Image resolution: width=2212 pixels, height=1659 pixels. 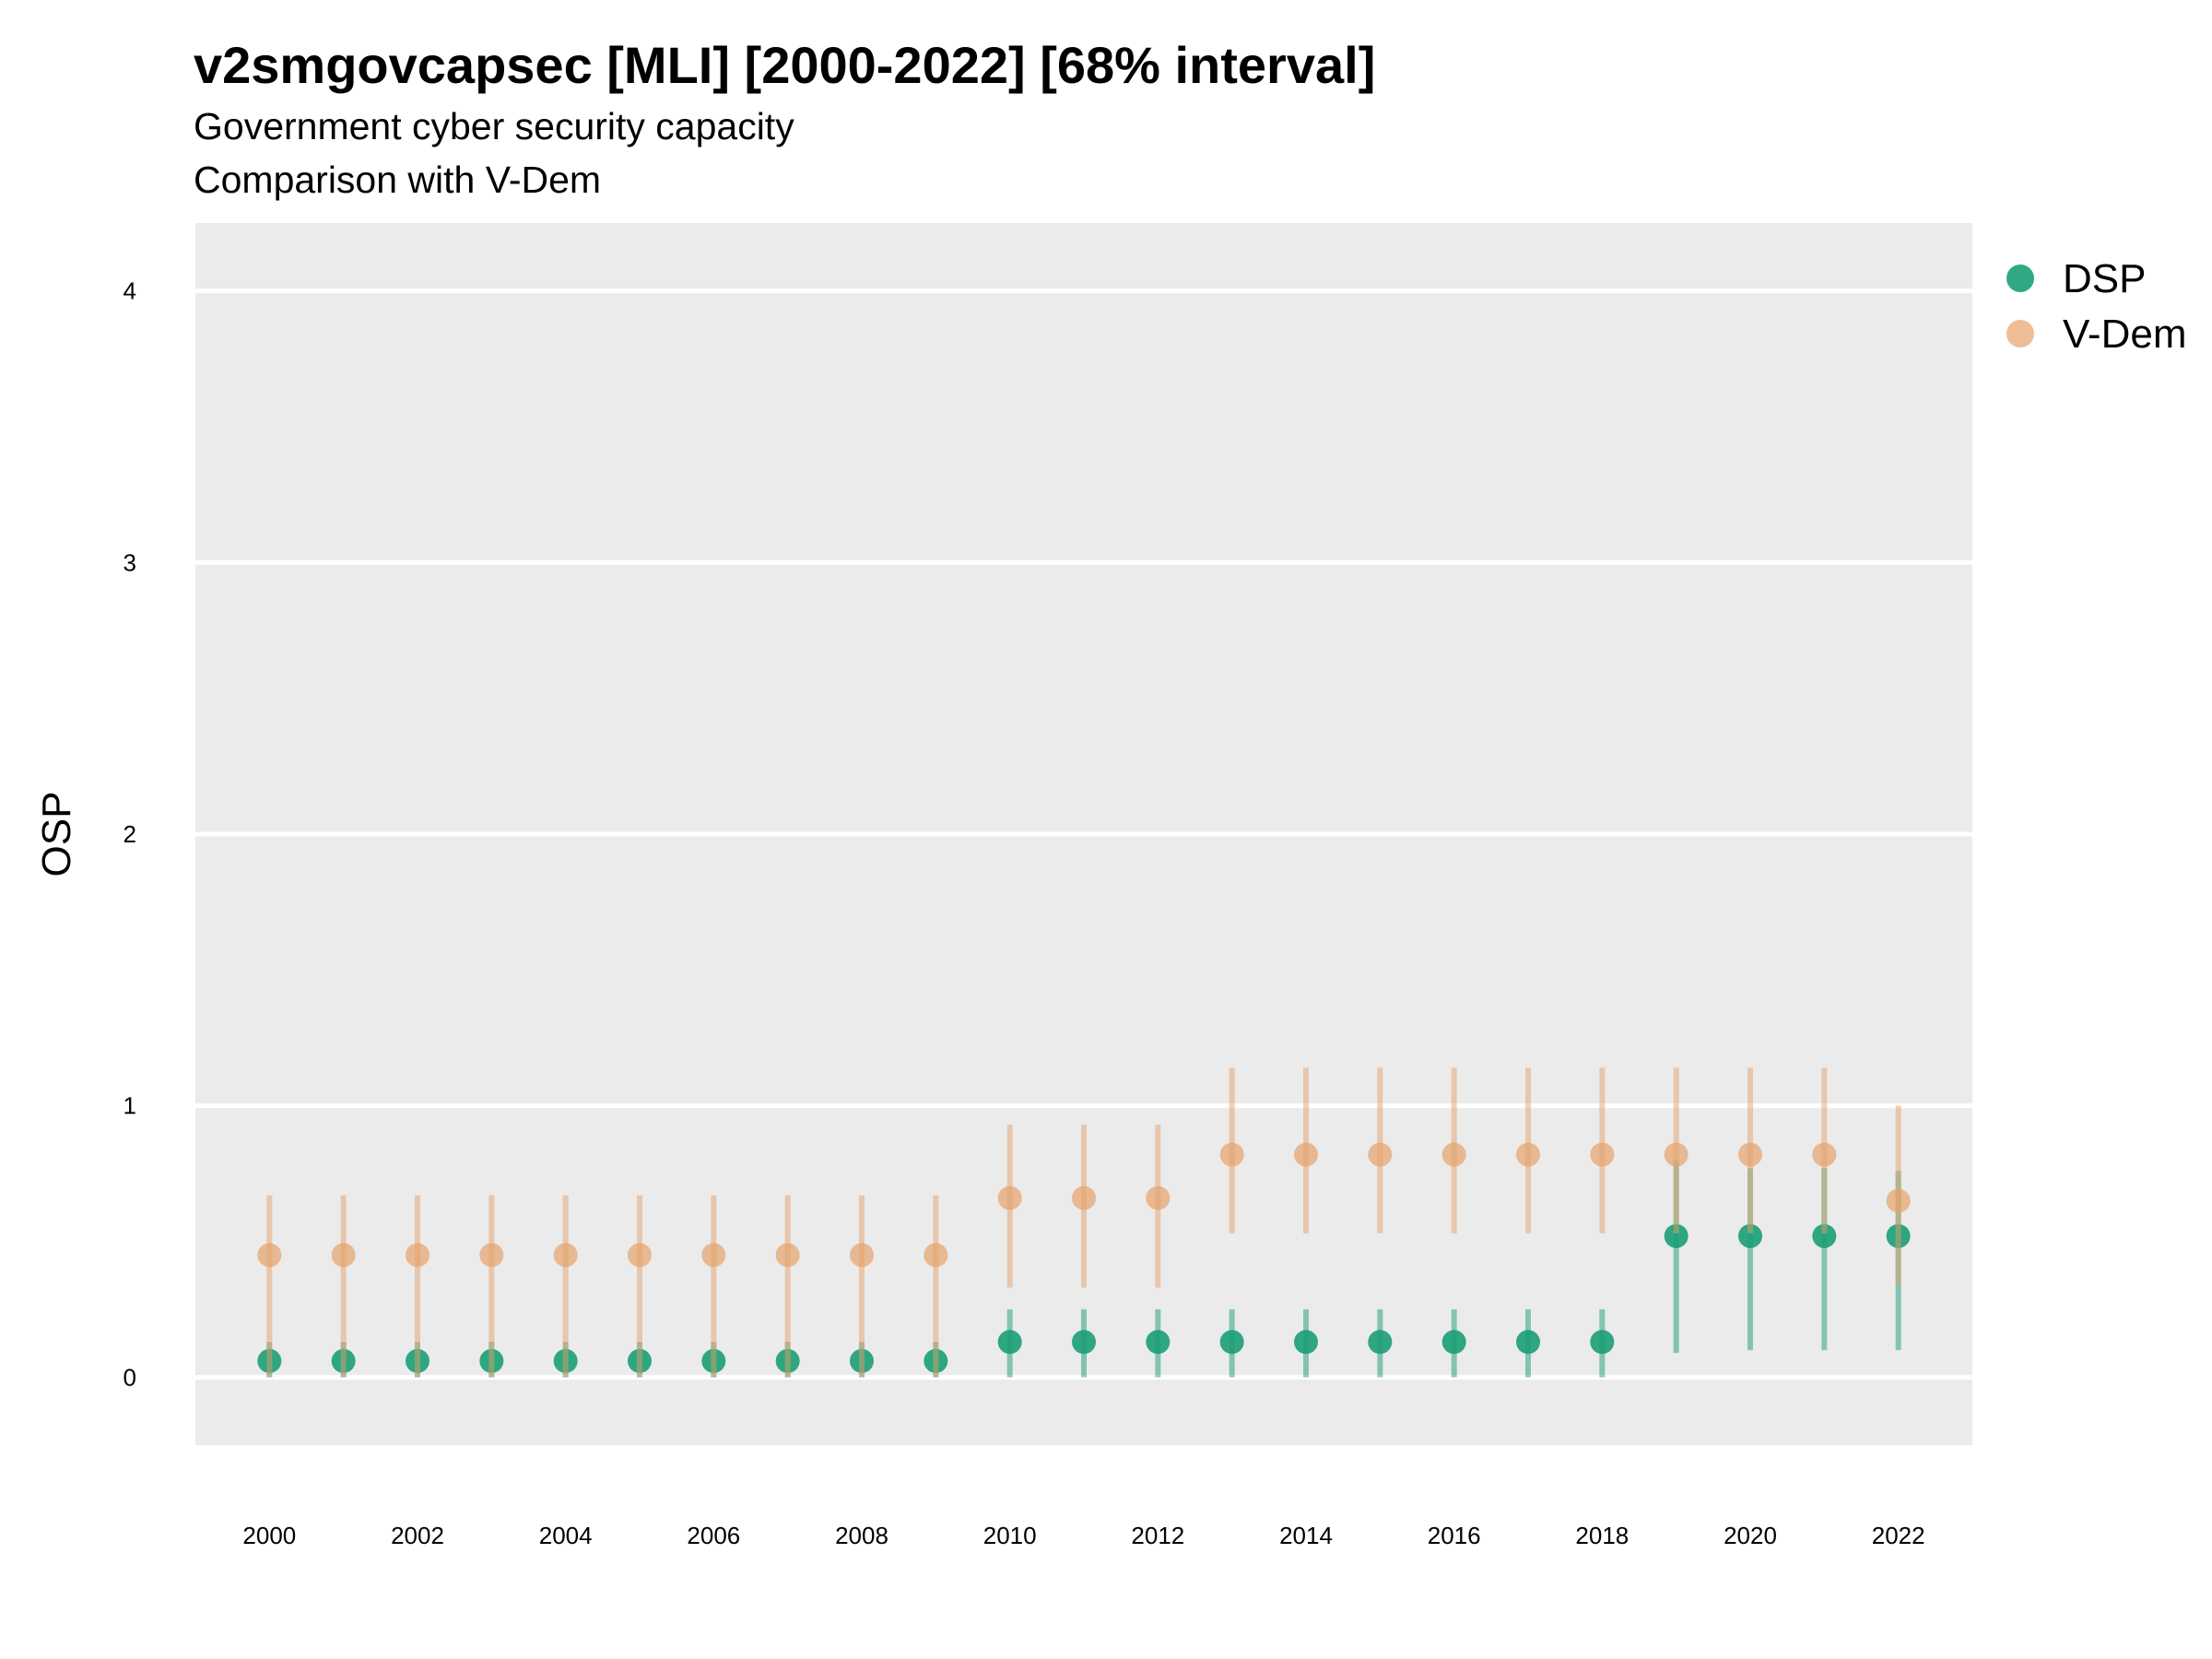 I want to click on y-tick-labels: 0 1 2 3 4, so click(x=130, y=834).